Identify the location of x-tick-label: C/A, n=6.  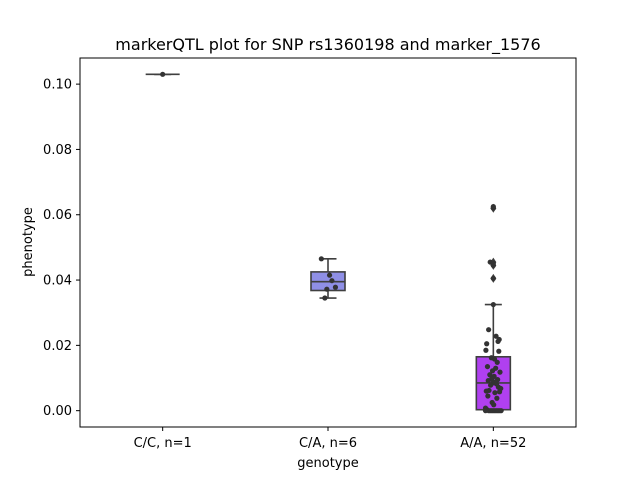
(328, 443).